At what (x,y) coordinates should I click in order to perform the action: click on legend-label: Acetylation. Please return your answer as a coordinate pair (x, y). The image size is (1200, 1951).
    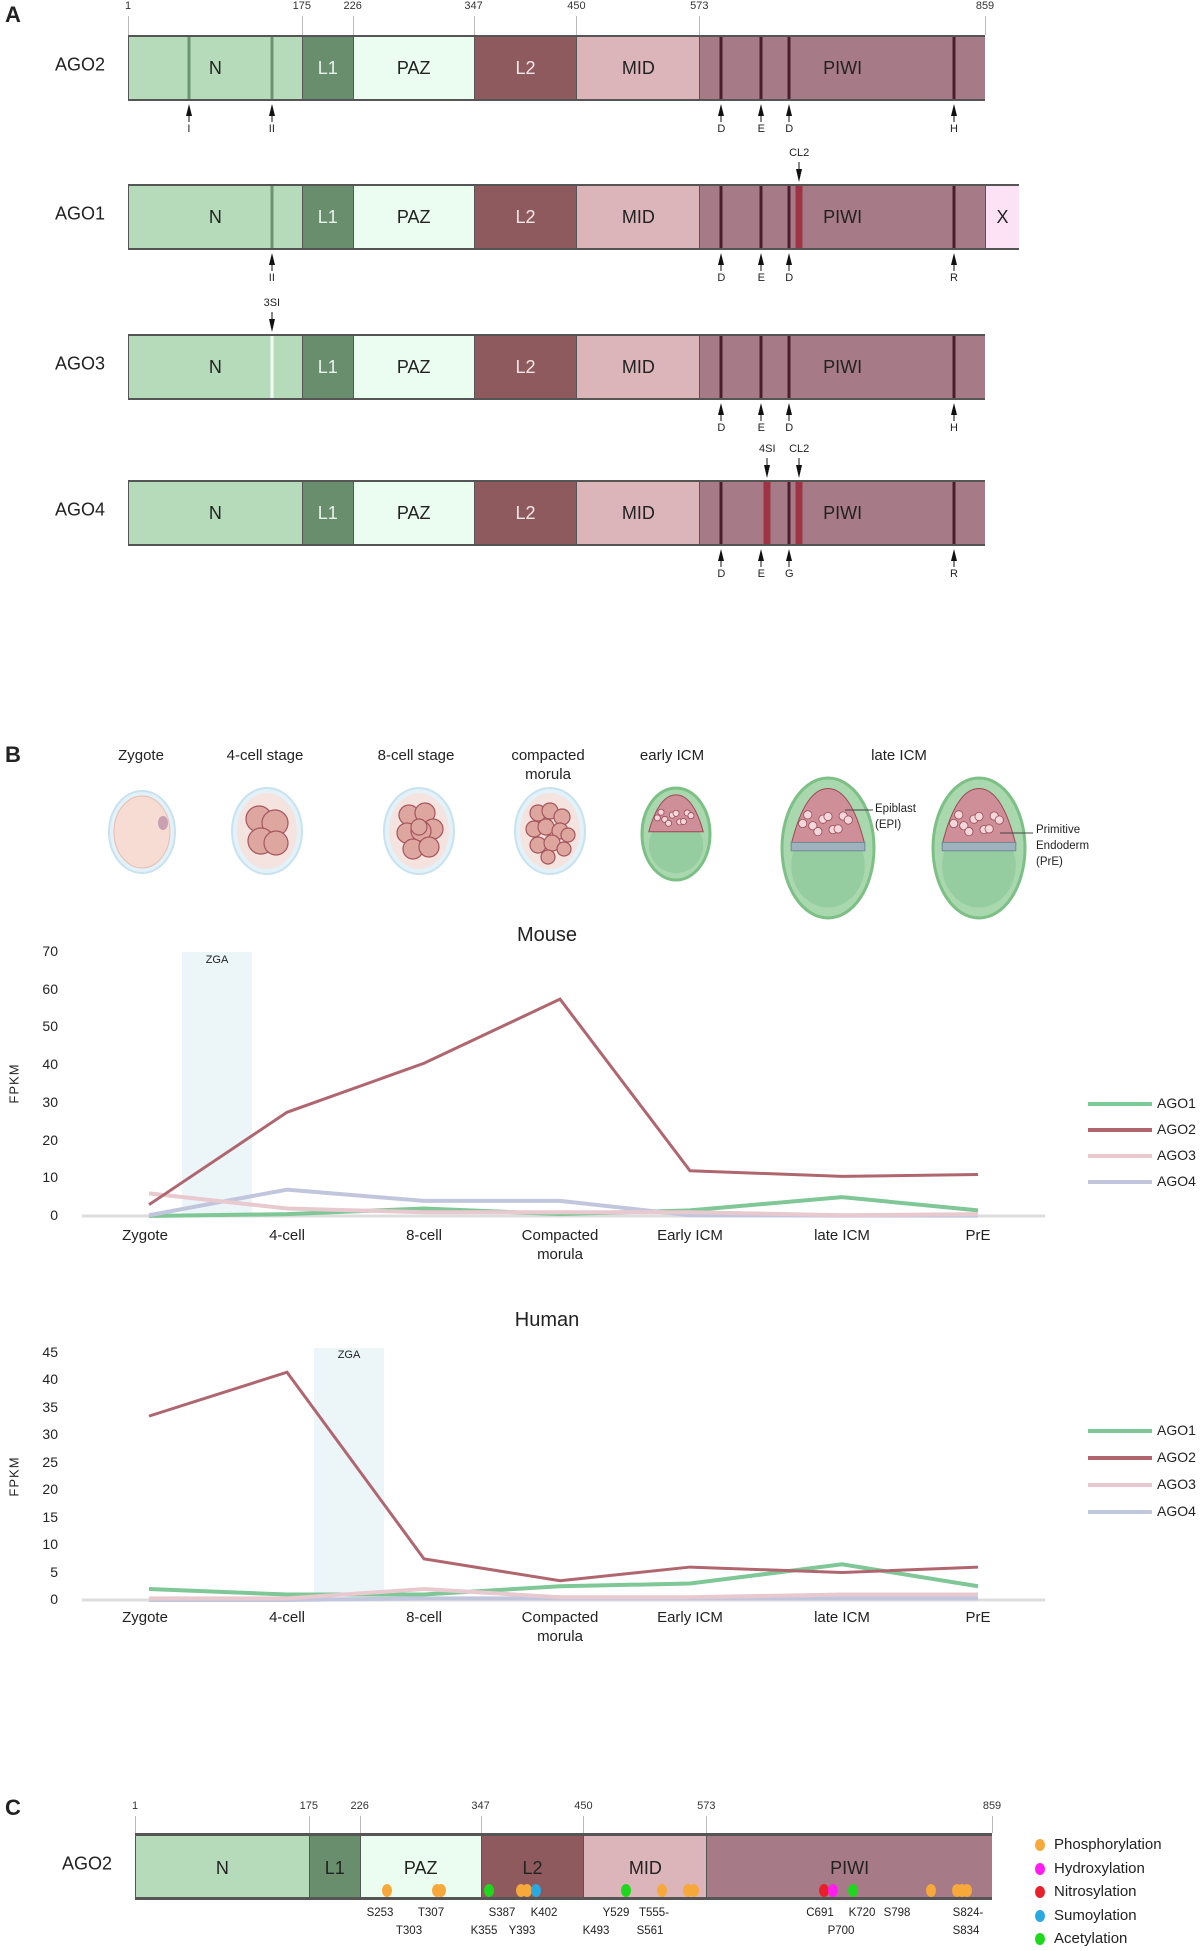
    Looking at the image, I should click on (1091, 1938).